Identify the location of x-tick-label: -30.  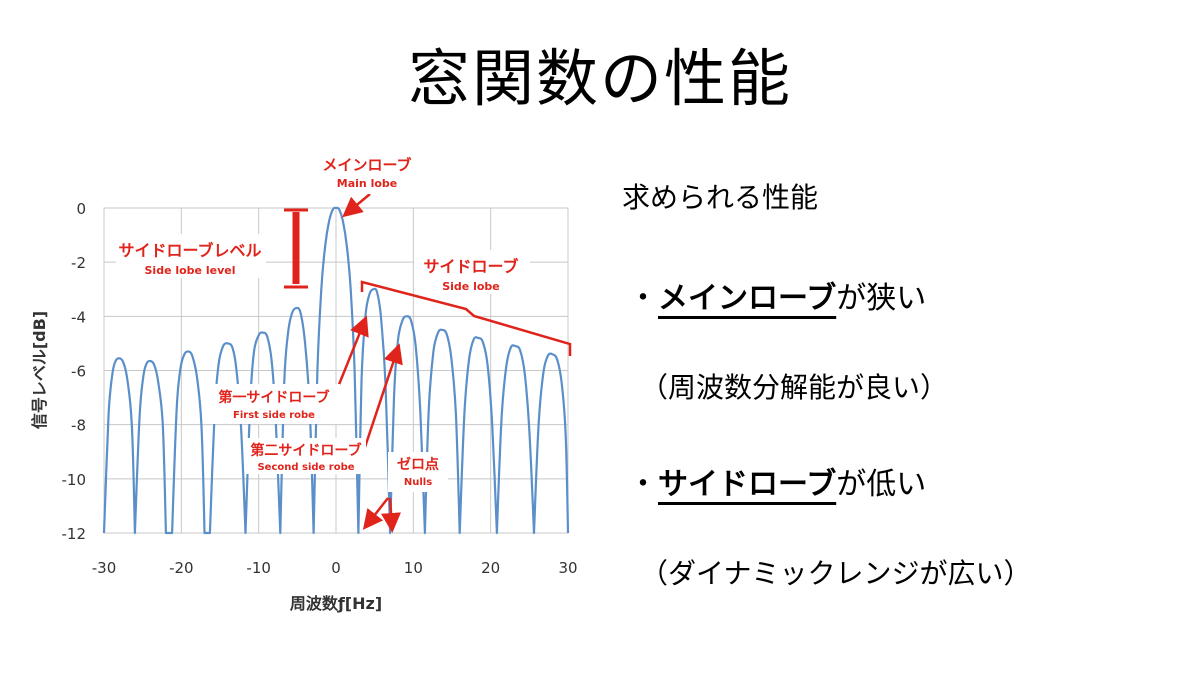
(104, 568).